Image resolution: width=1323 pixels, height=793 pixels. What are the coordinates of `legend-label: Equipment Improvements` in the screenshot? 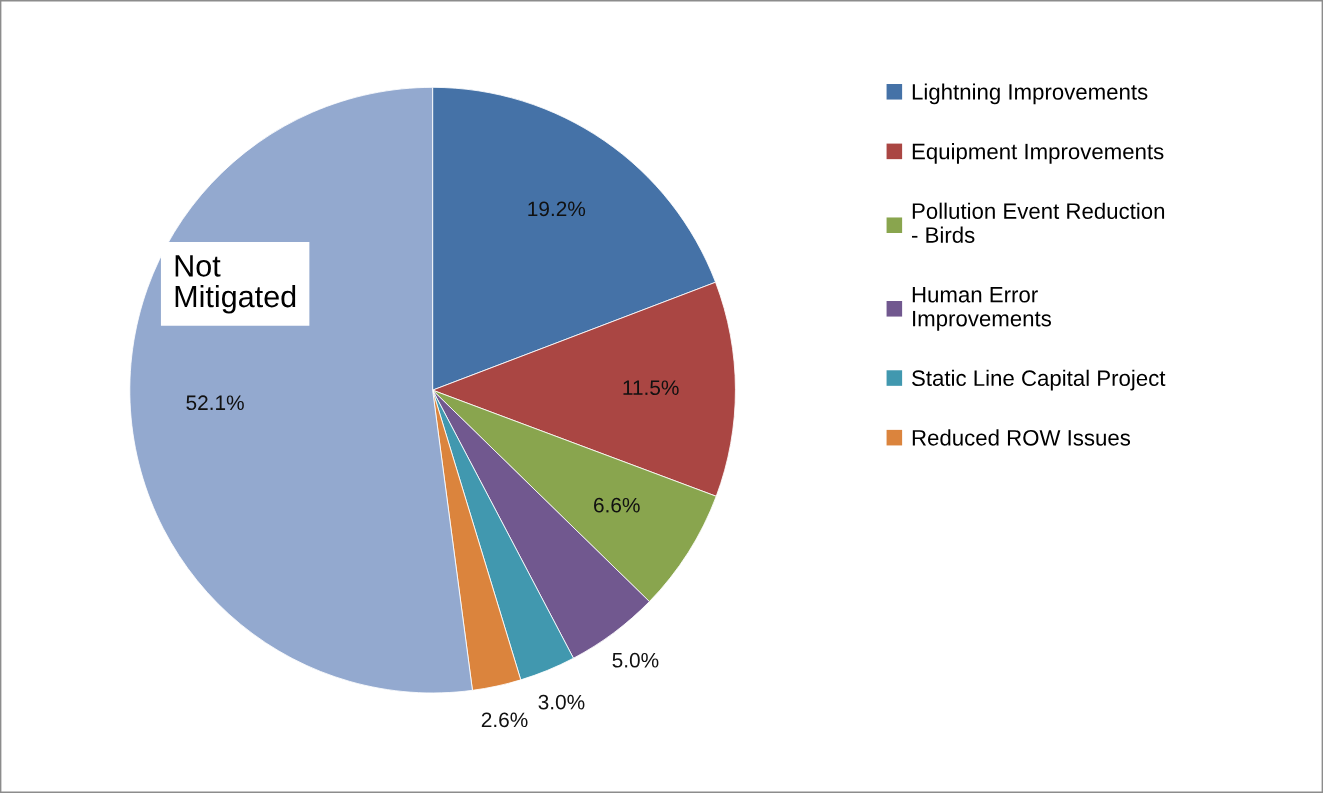 It's located at (1038, 153).